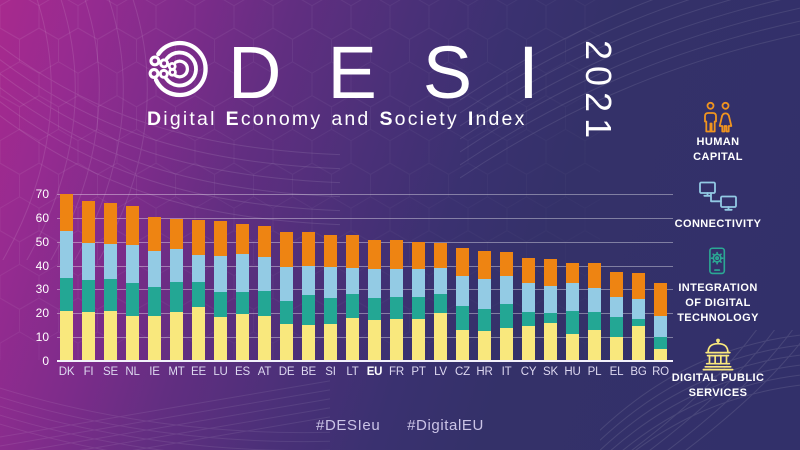 Image resolution: width=800 pixels, height=450 pixels. I want to click on bar-AT-segment-integration-of-digital-technology, so click(264, 303).